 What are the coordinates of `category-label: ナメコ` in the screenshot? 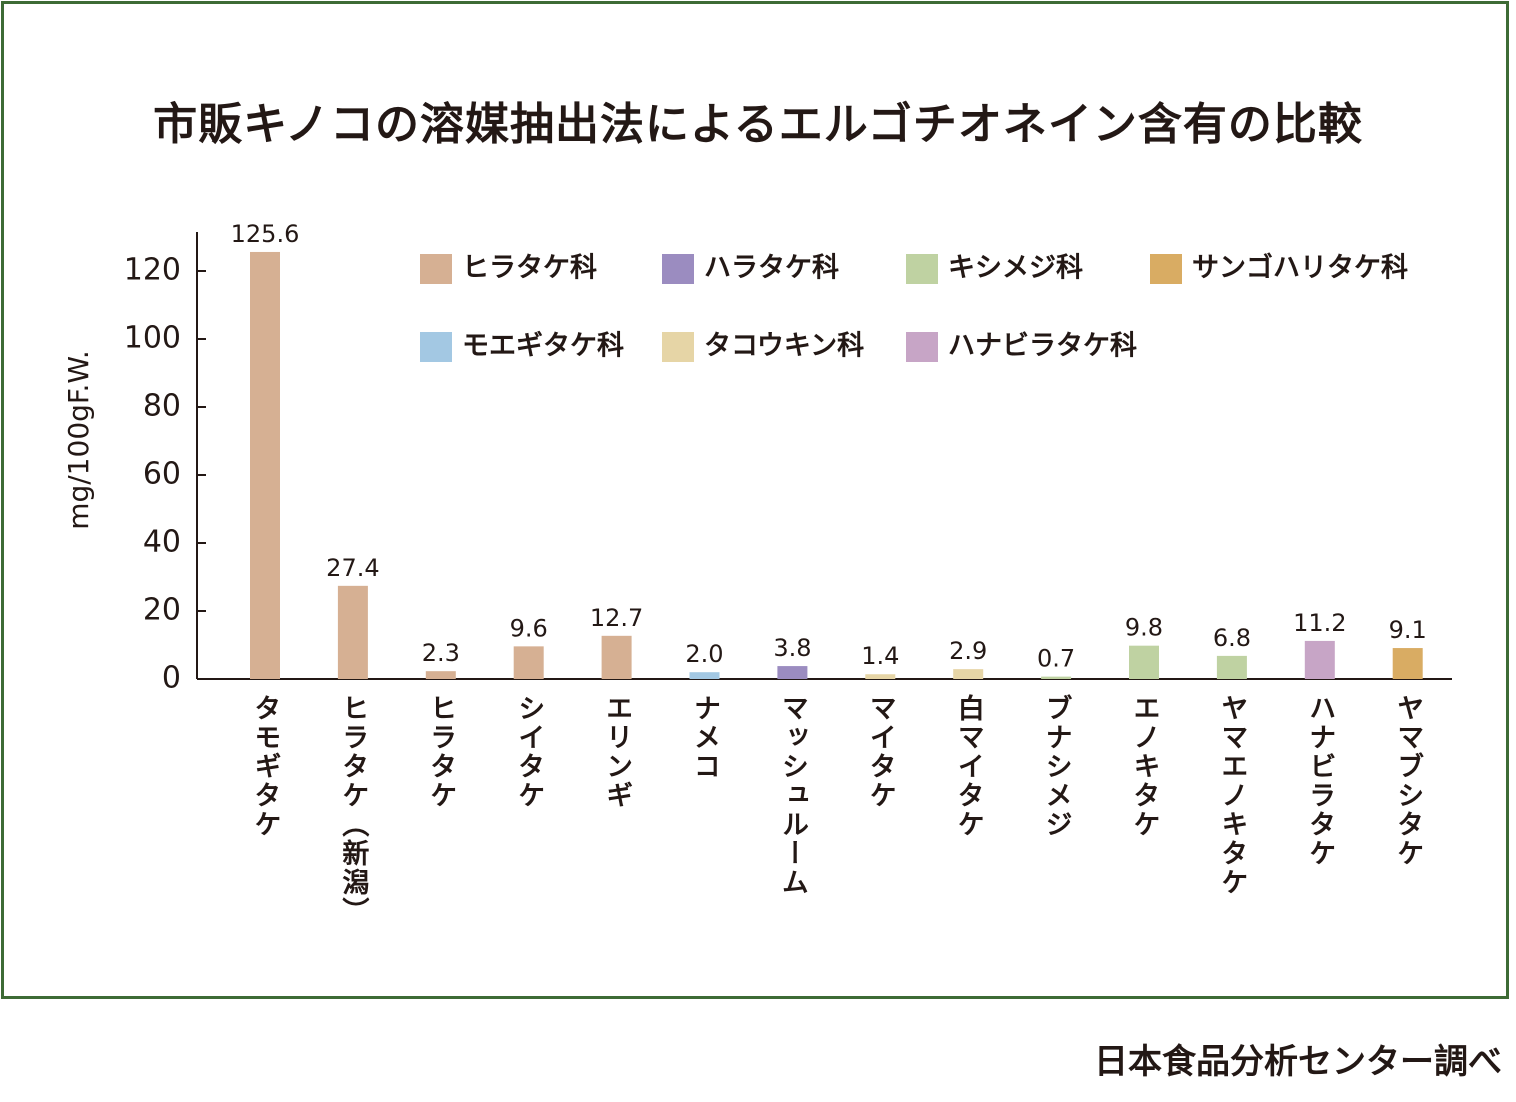 It's located at (704, 737).